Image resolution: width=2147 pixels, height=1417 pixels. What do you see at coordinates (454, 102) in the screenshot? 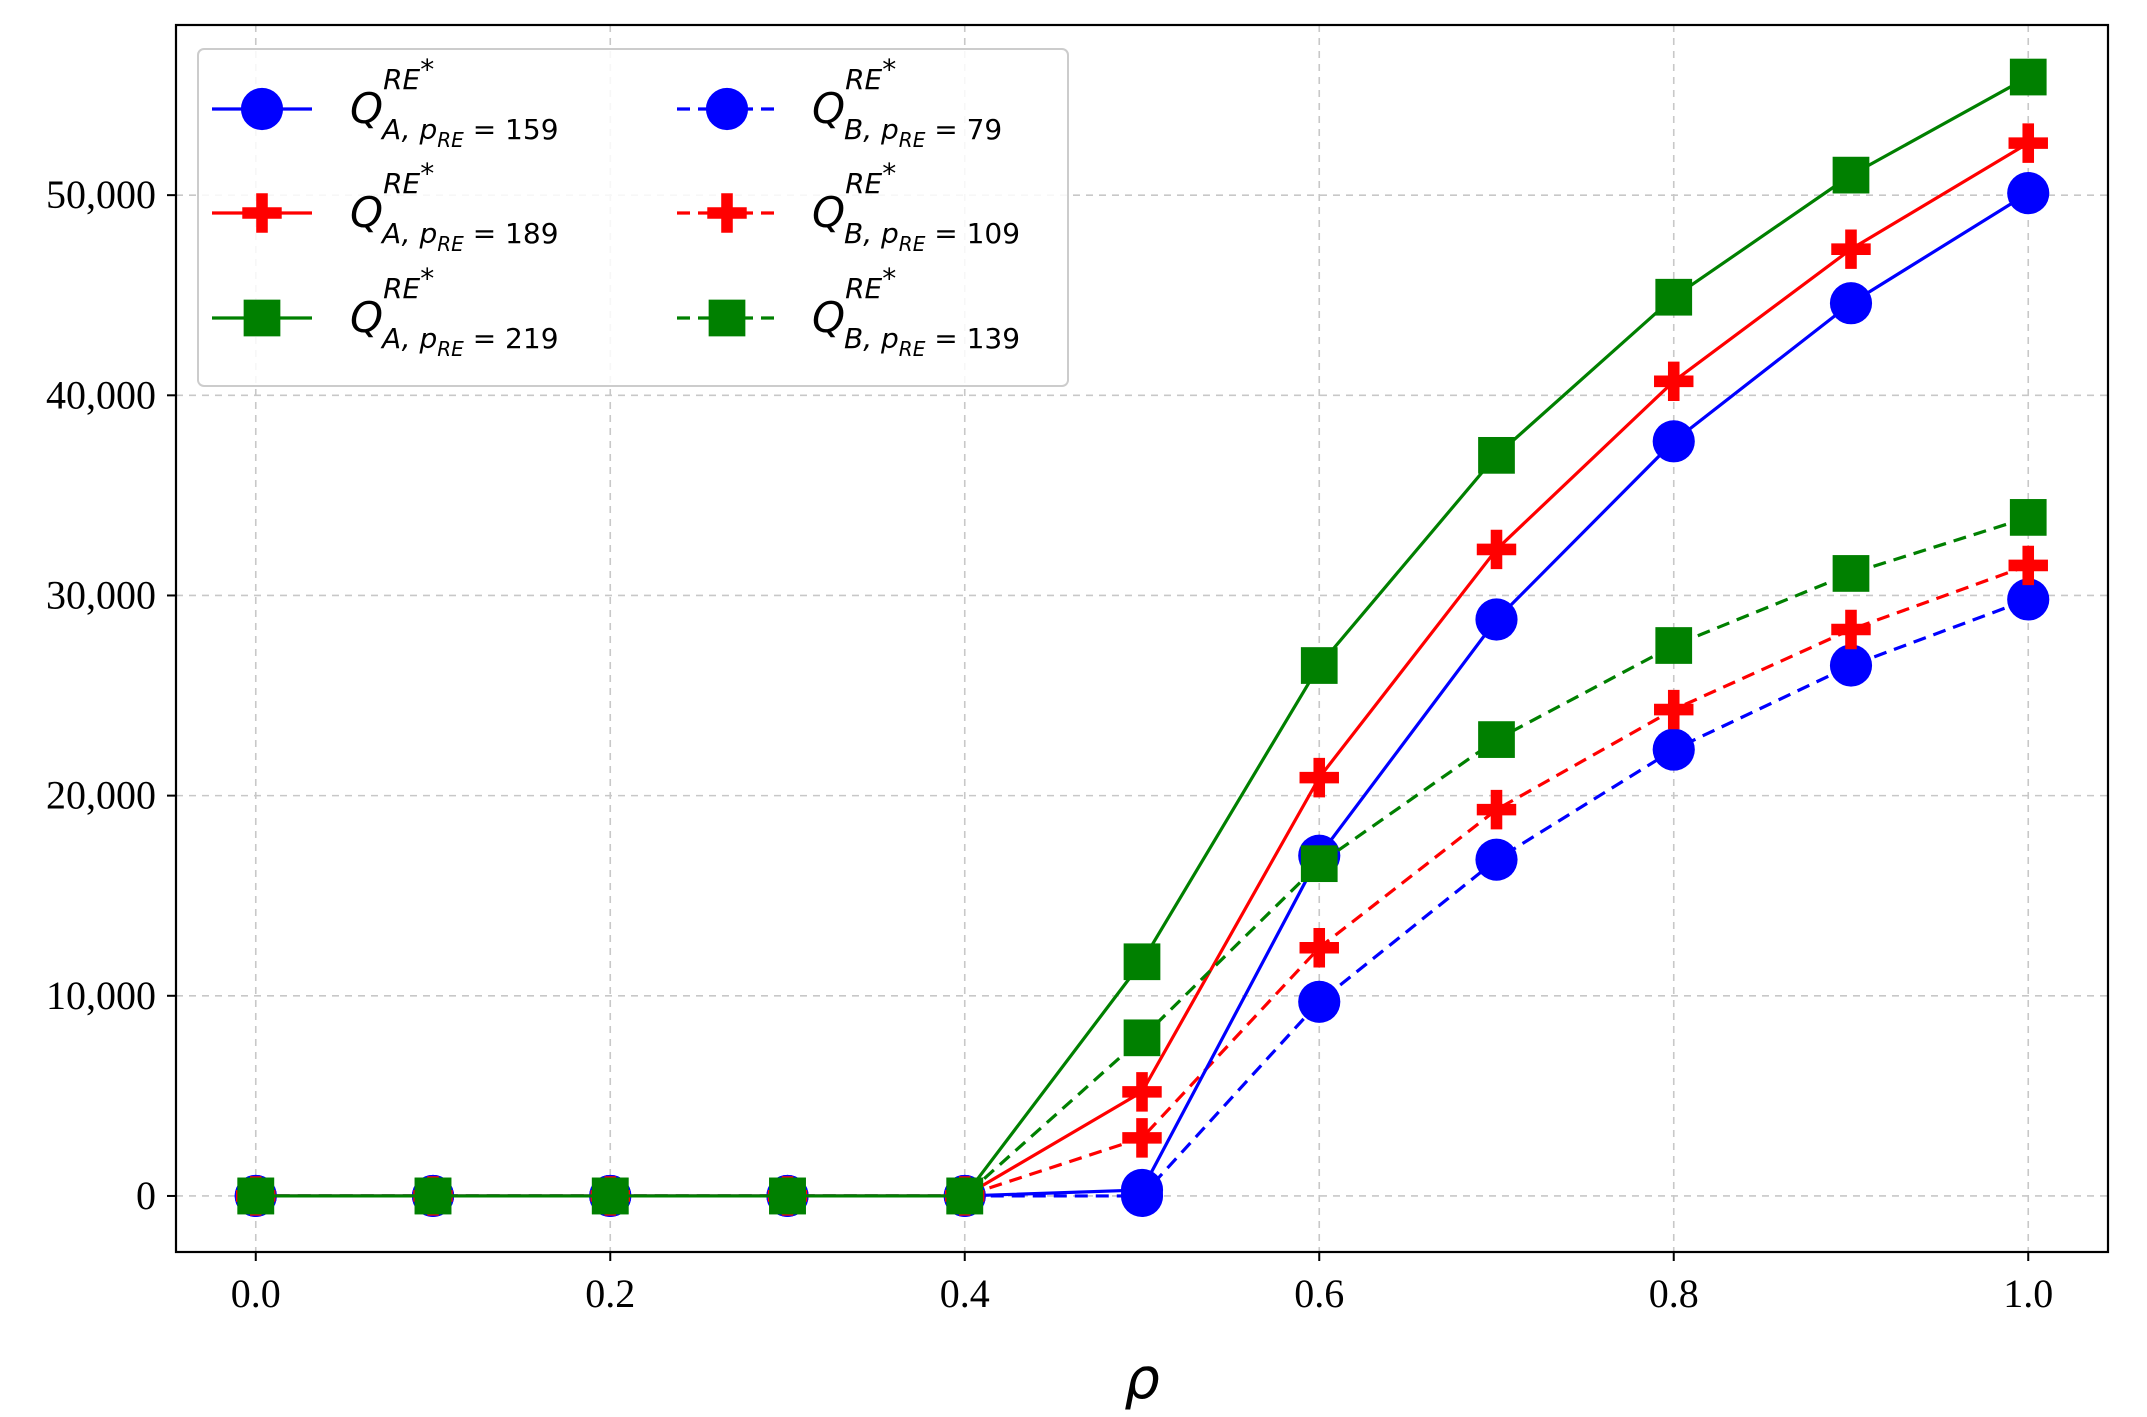
I see `legend-label: QRE* A, pRE = 159` at bounding box center [454, 102].